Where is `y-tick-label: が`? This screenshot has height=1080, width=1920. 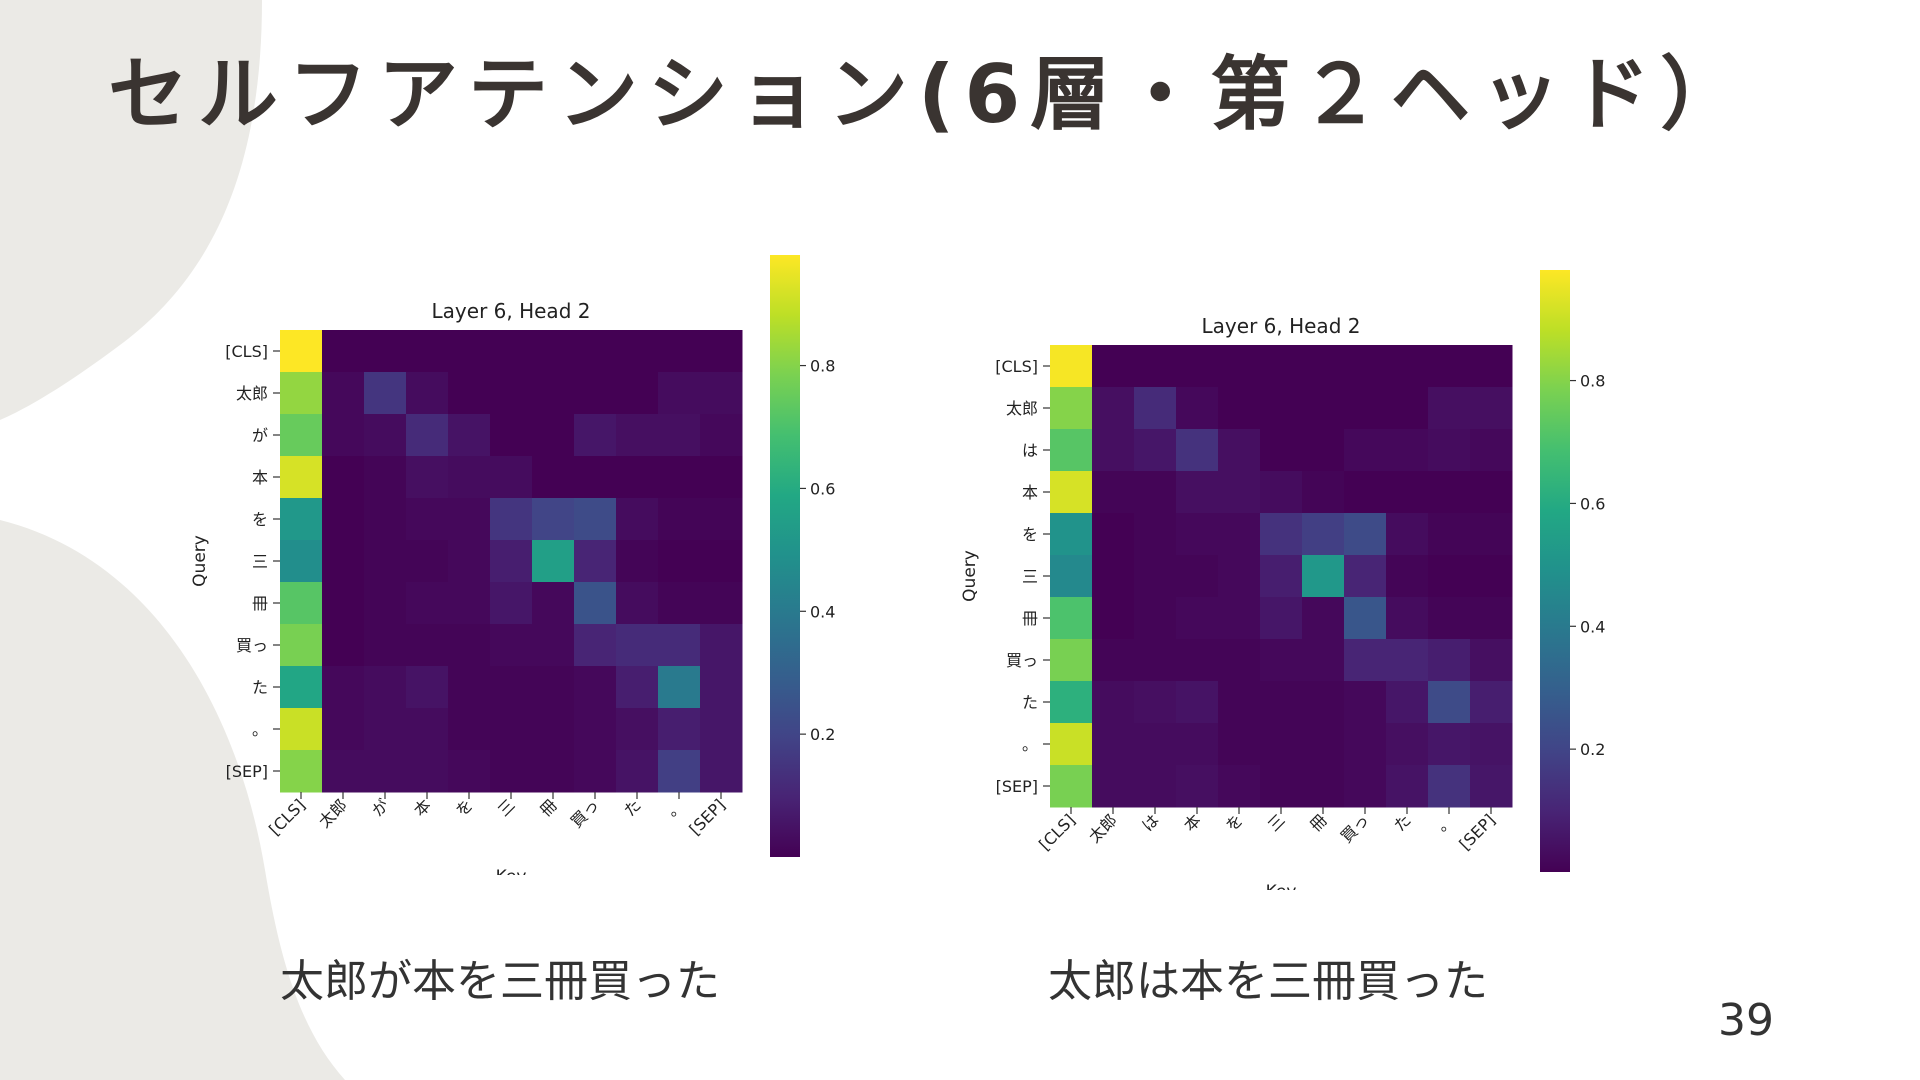
y-tick-label: が is located at coordinates (260, 435).